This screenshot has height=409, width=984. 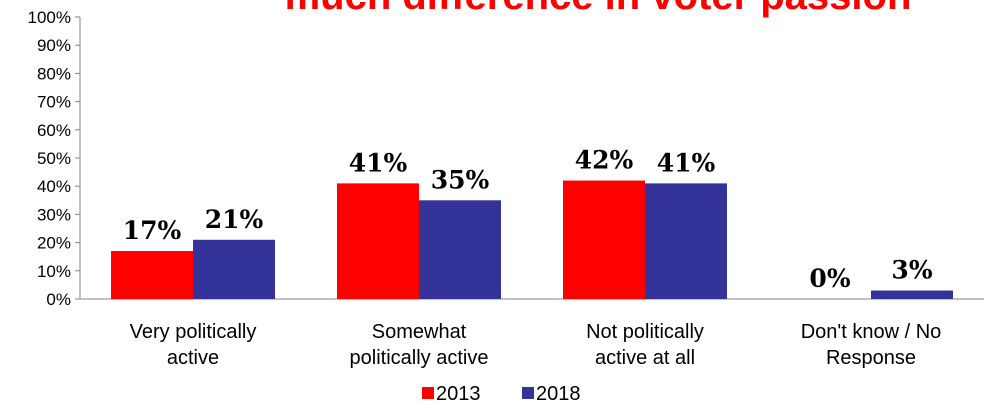 What do you see at coordinates (645, 358) in the screenshot?
I see `category-label: active at all` at bounding box center [645, 358].